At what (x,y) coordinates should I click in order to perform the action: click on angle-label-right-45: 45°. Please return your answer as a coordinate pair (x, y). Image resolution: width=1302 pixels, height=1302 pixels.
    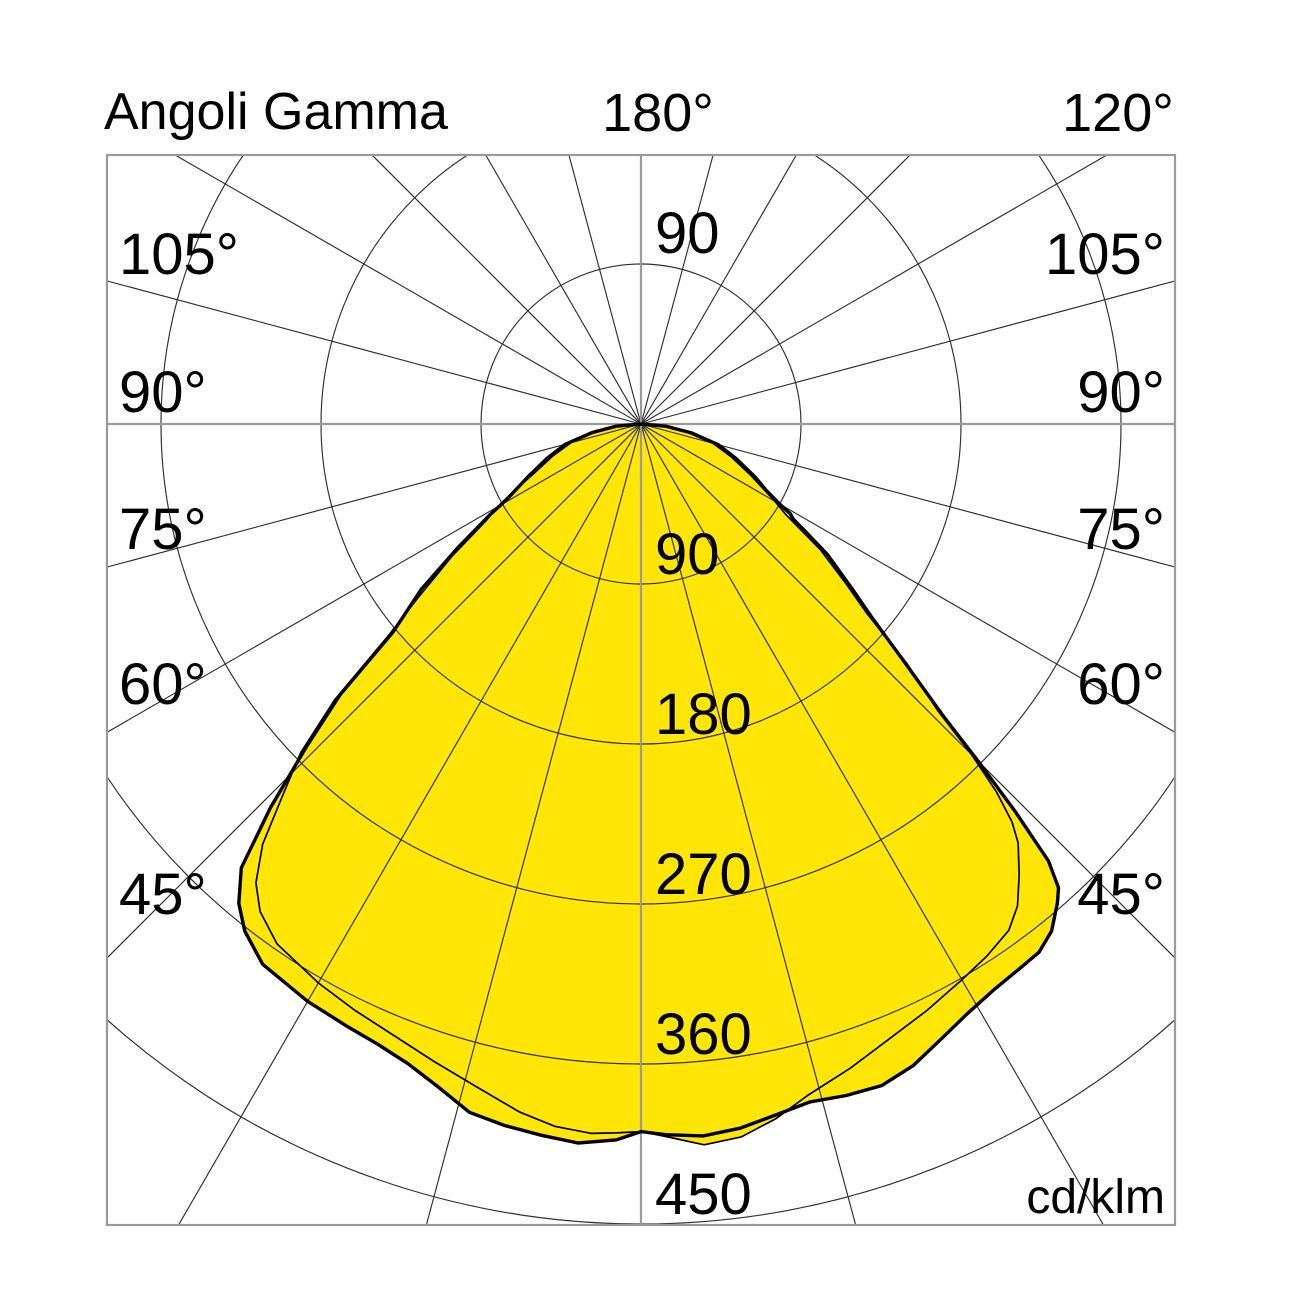
    Looking at the image, I should click on (1121, 894).